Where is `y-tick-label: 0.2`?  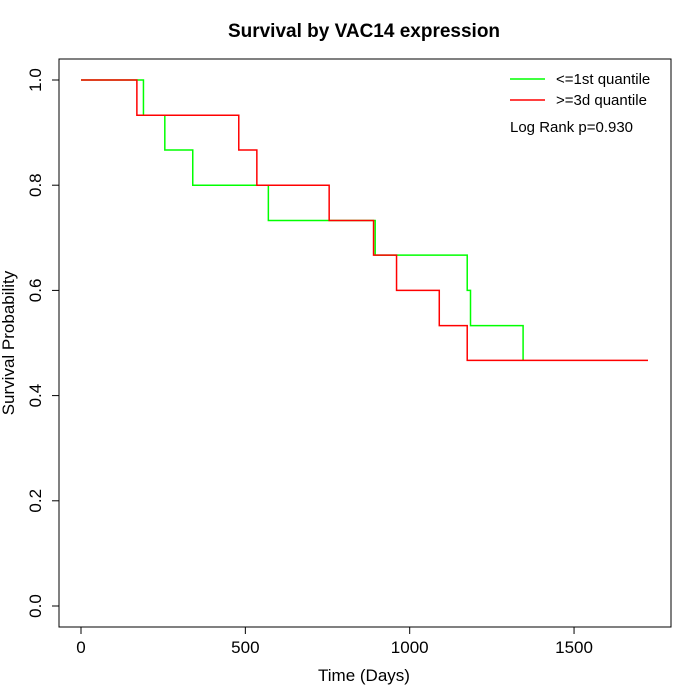
y-tick-label: 0.2 is located at coordinates (35, 501).